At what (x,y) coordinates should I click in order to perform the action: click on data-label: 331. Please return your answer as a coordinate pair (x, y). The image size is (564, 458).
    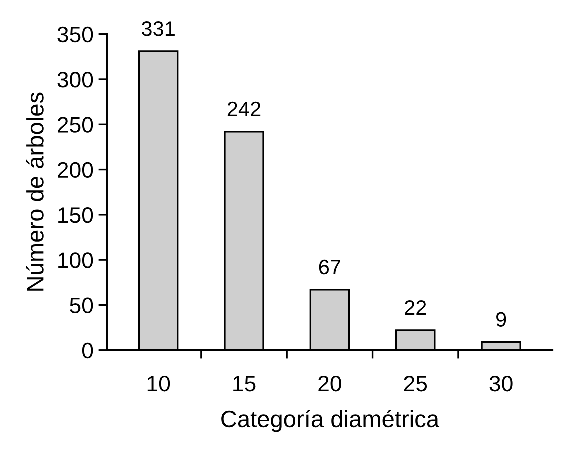
    Looking at the image, I should click on (158, 29).